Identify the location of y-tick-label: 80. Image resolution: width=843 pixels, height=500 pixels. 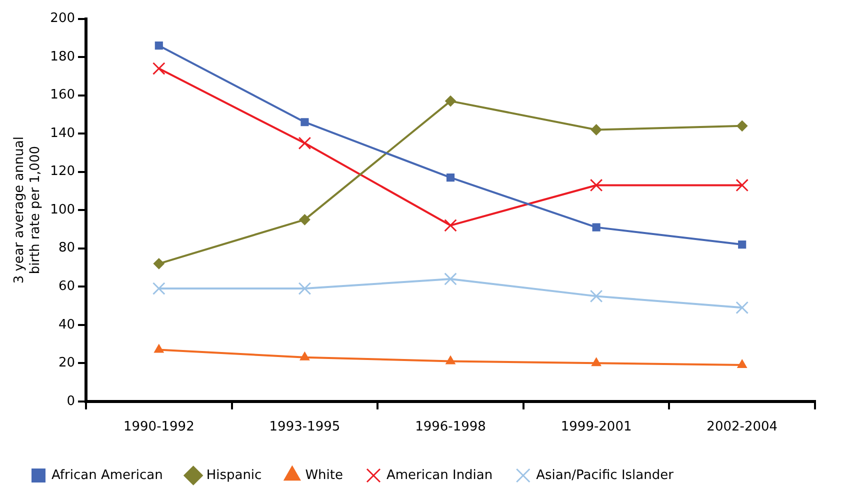
(67, 248).